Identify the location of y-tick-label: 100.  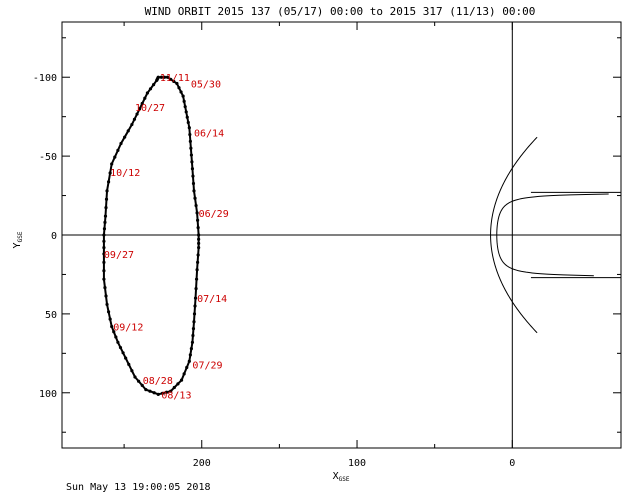
(48, 394).